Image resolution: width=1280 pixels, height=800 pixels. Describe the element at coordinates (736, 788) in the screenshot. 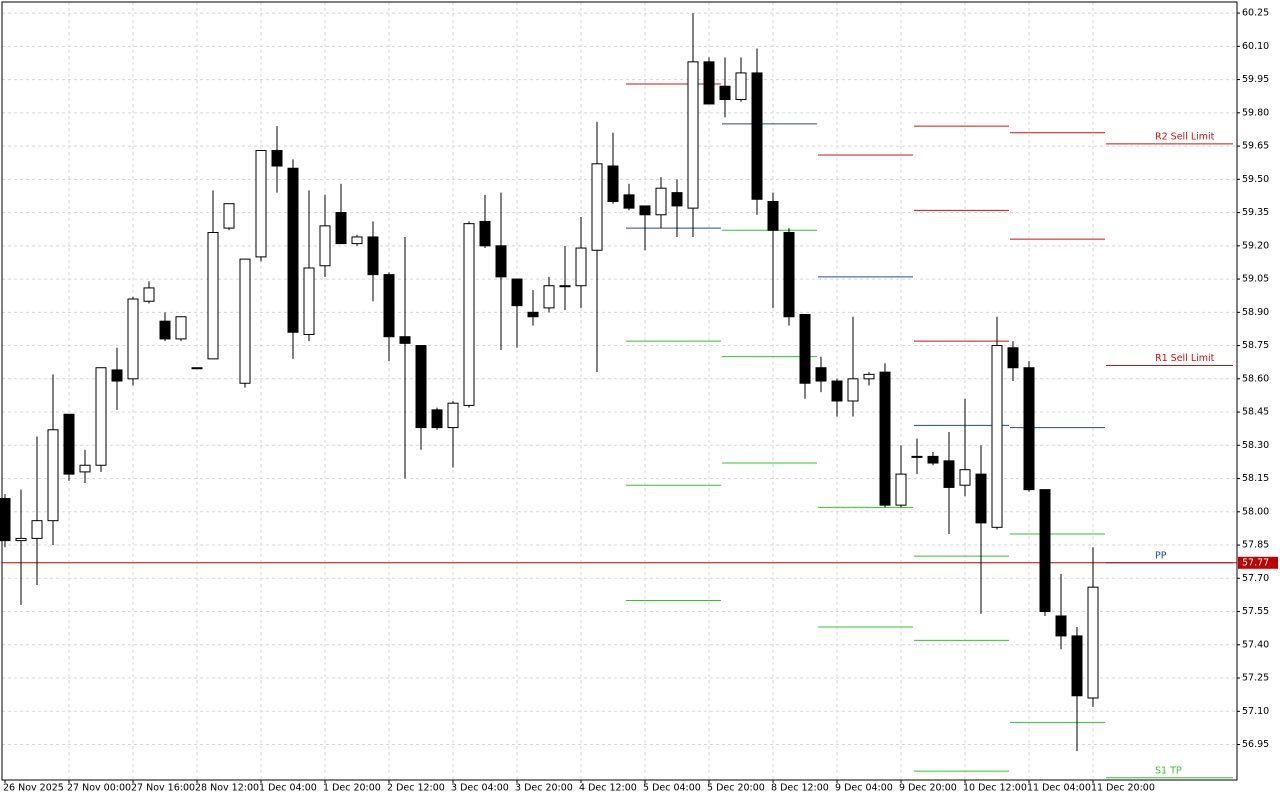

I see `x-tick-label: 5 Dec 20:00` at that location.